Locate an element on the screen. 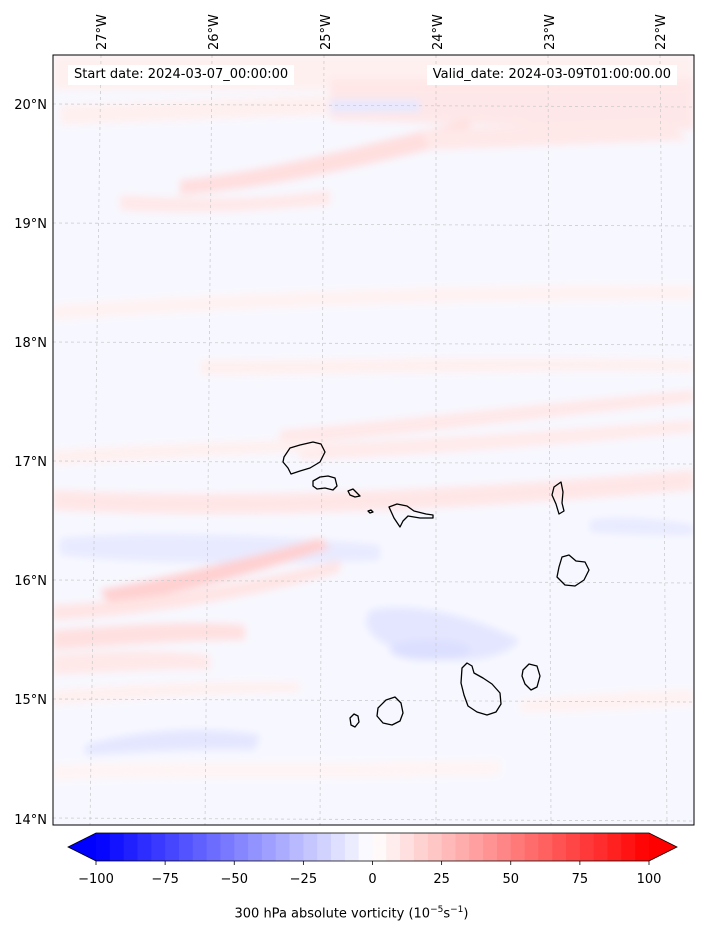 Image resolution: width=703 pixels, height=936 pixels. island-santa-luzia is located at coordinates (354, 493).